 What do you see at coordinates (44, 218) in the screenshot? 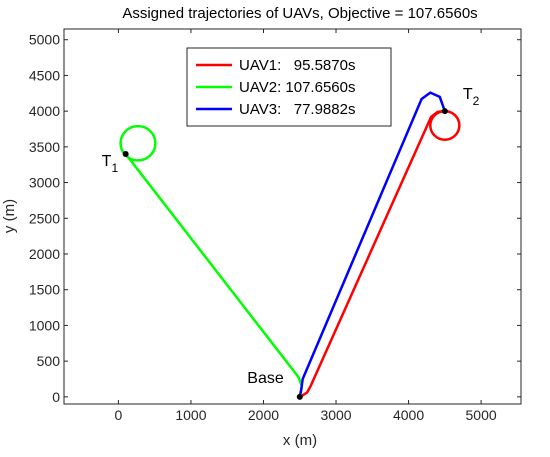
I see `y-tick-label: 2500` at bounding box center [44, 218].